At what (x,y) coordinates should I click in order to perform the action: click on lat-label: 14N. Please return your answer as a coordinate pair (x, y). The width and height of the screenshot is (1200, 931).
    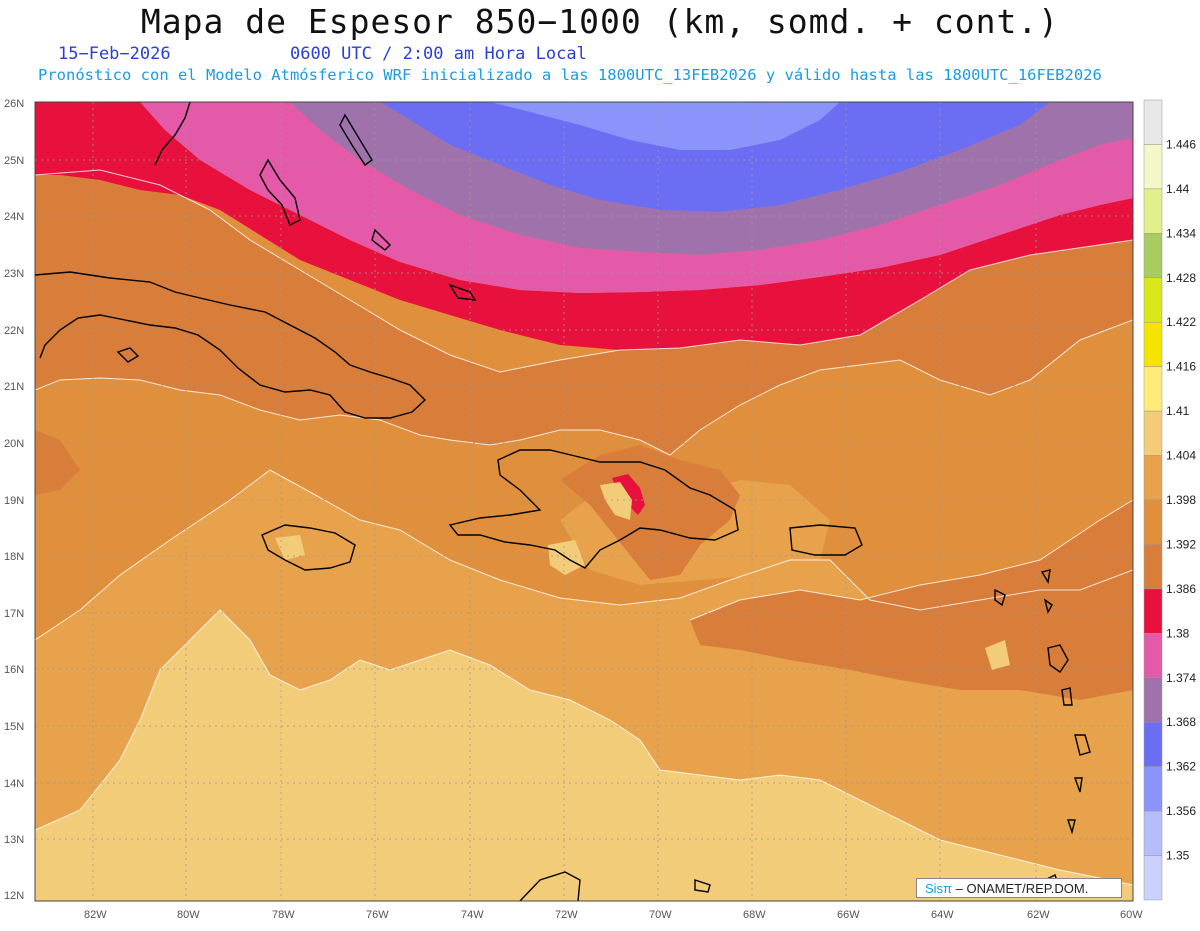
    Looking at the image, I should click on (14, 784).